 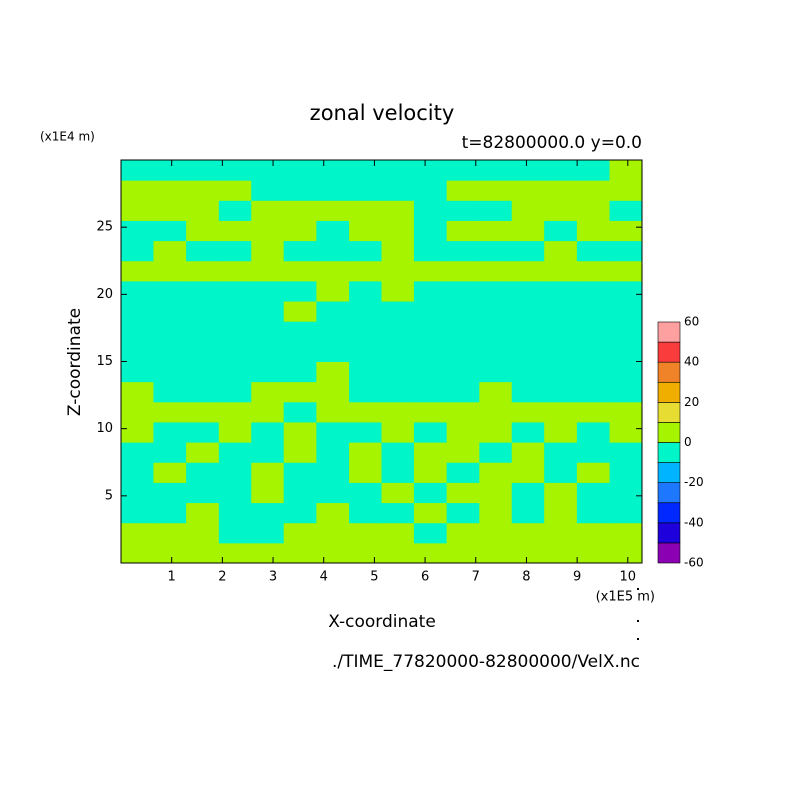 What do you see at coordinates (625, 597) in the screenshot?
I see `x-unit: (x1E5 m)` at bounding box center [625, 597].